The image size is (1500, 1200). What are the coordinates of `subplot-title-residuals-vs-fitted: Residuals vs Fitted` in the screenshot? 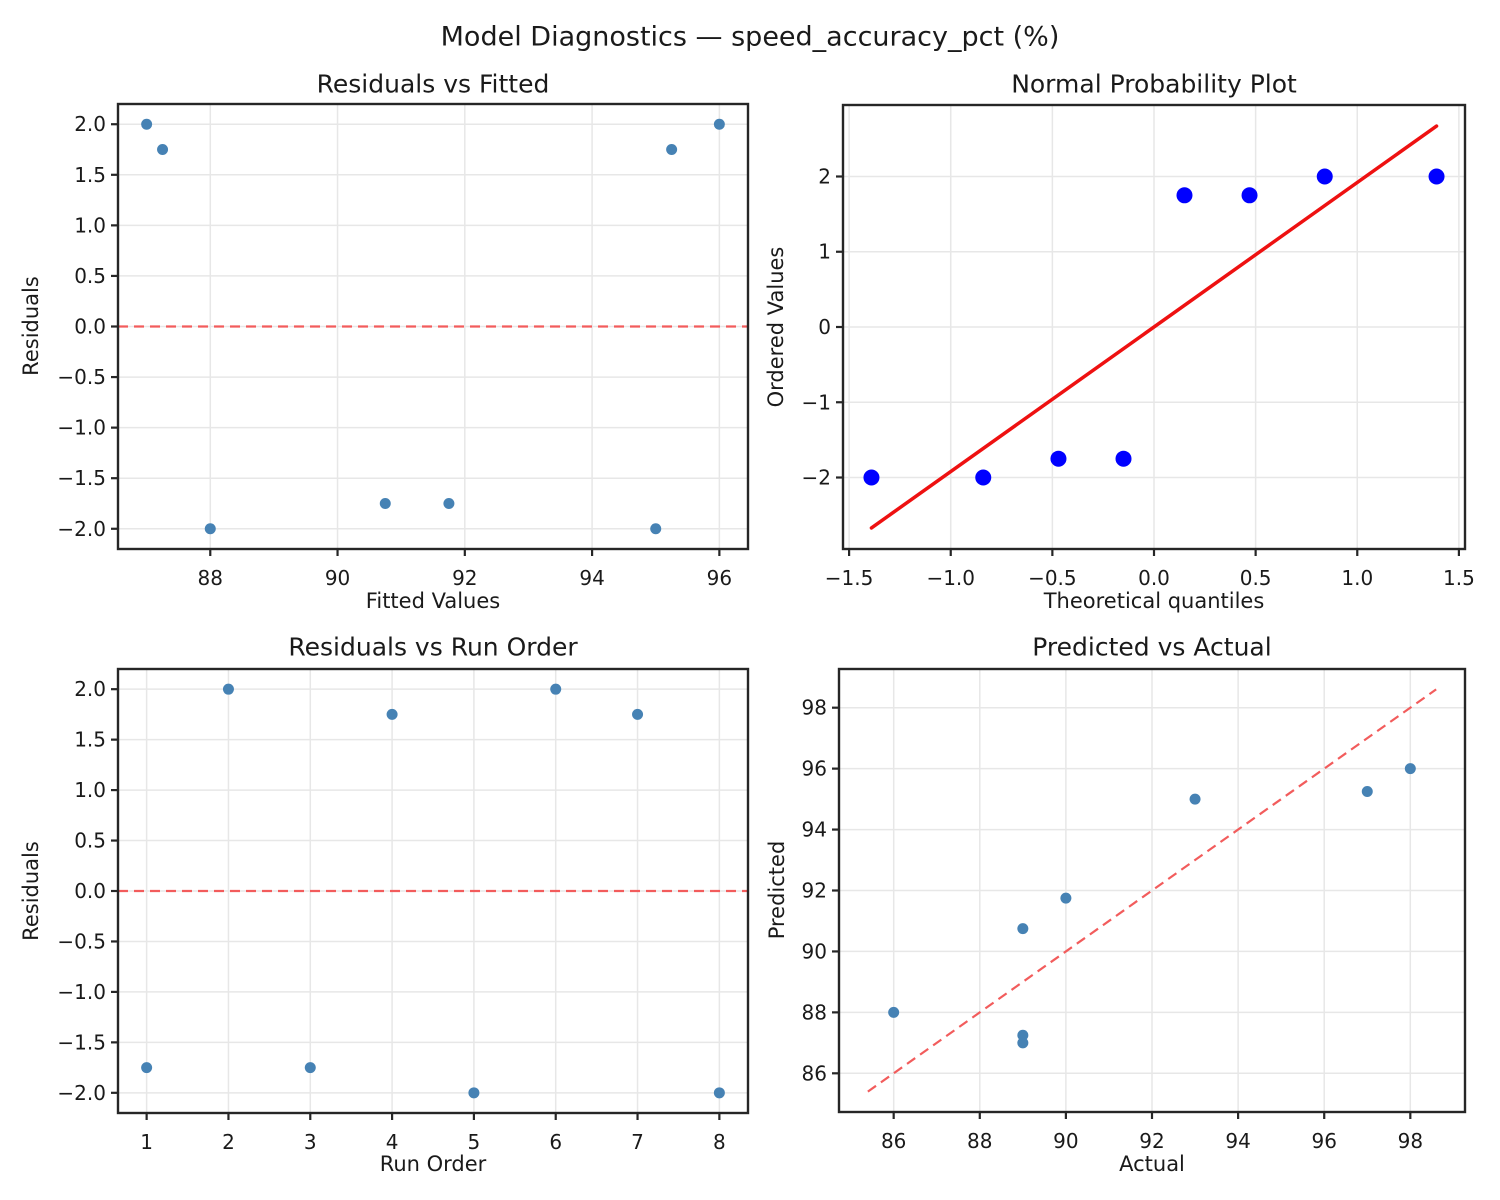 It's located at (433, 84).